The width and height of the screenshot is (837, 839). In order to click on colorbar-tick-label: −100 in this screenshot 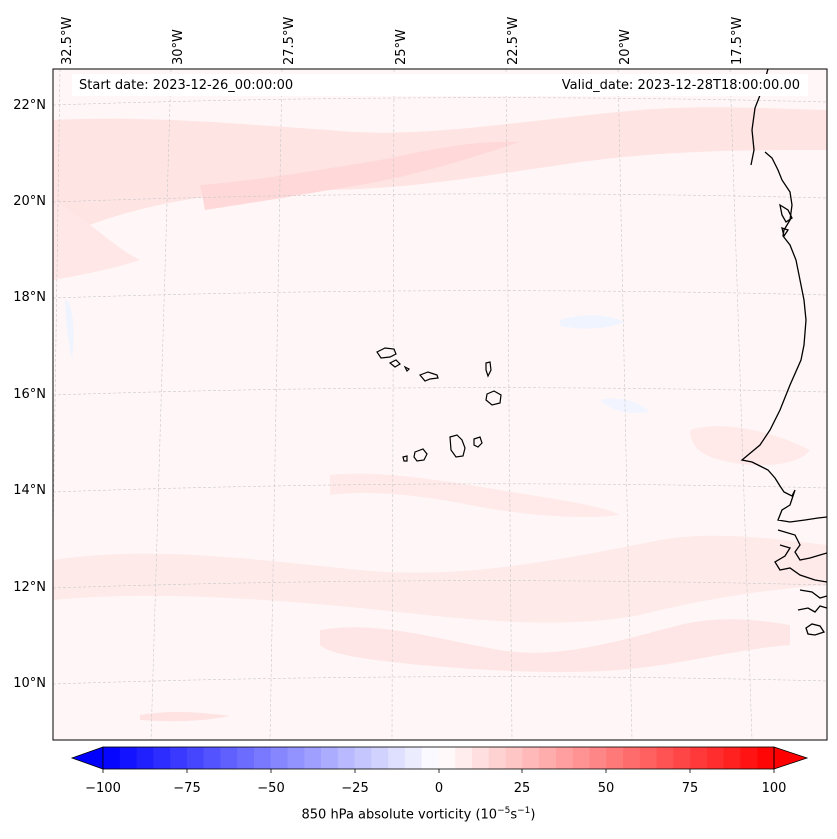, I will do `click(103, 788)`.